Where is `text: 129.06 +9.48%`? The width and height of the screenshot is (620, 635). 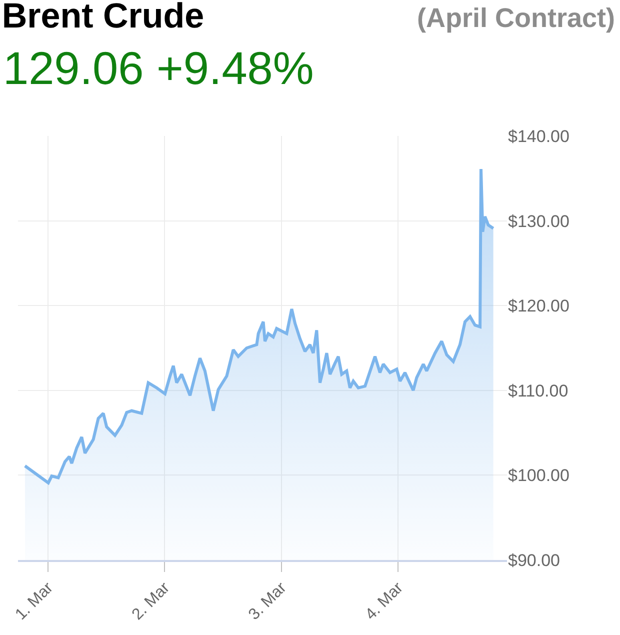
text: 129.06 +9.48% is located at coordinates (158, 68).